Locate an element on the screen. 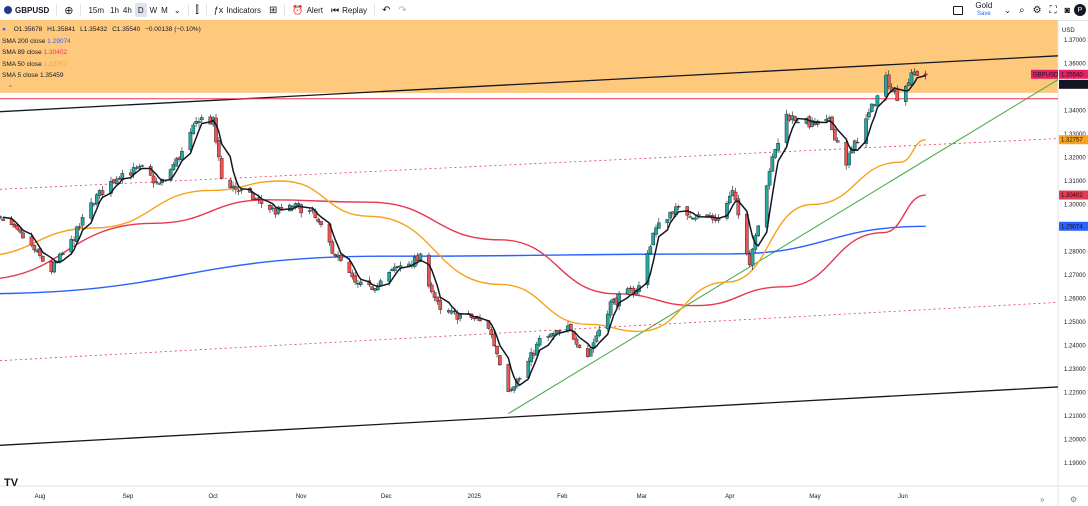 This screenshot has height=506, width=1088. camera-icon: ◙ is located at coordinates (1067, 10).